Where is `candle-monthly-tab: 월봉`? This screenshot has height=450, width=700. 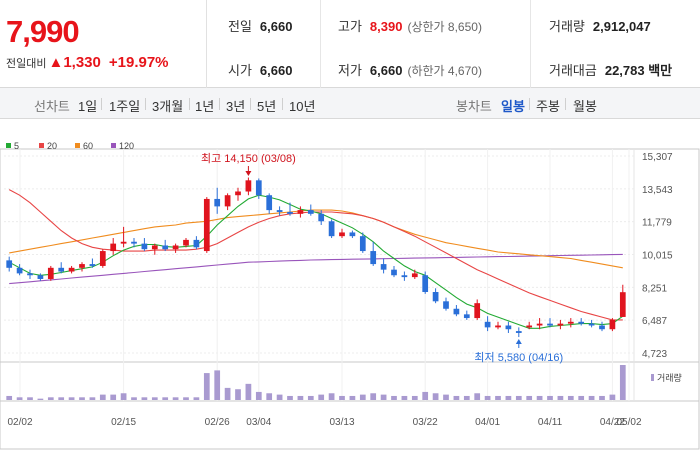 candle-monthly-tab: 월봉 is located at coordinates (585, 106).